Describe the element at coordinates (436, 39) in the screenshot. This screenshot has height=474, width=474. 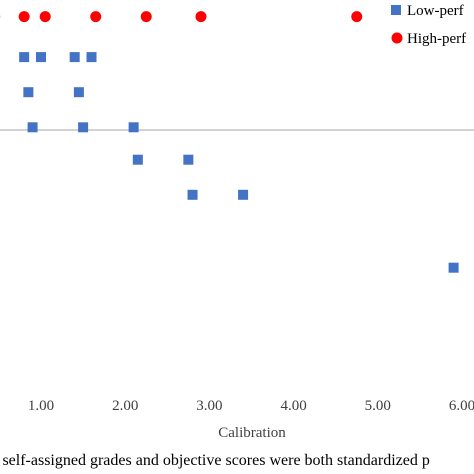
I see `legend-label-high-perf: High-perf` at that location.